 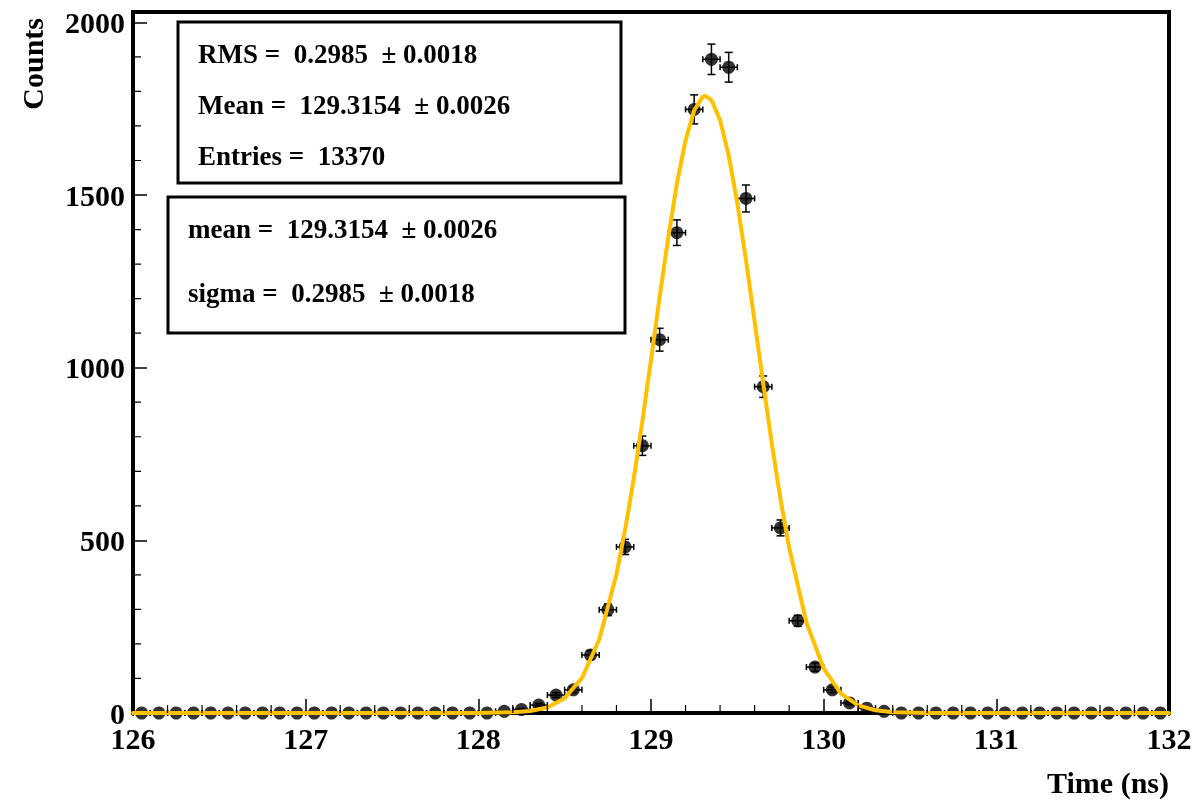 What do you see at coordinates (292, 156) in the screenshot?
I see `annotation: Entries = 13370` at bounding box center [292, 156].